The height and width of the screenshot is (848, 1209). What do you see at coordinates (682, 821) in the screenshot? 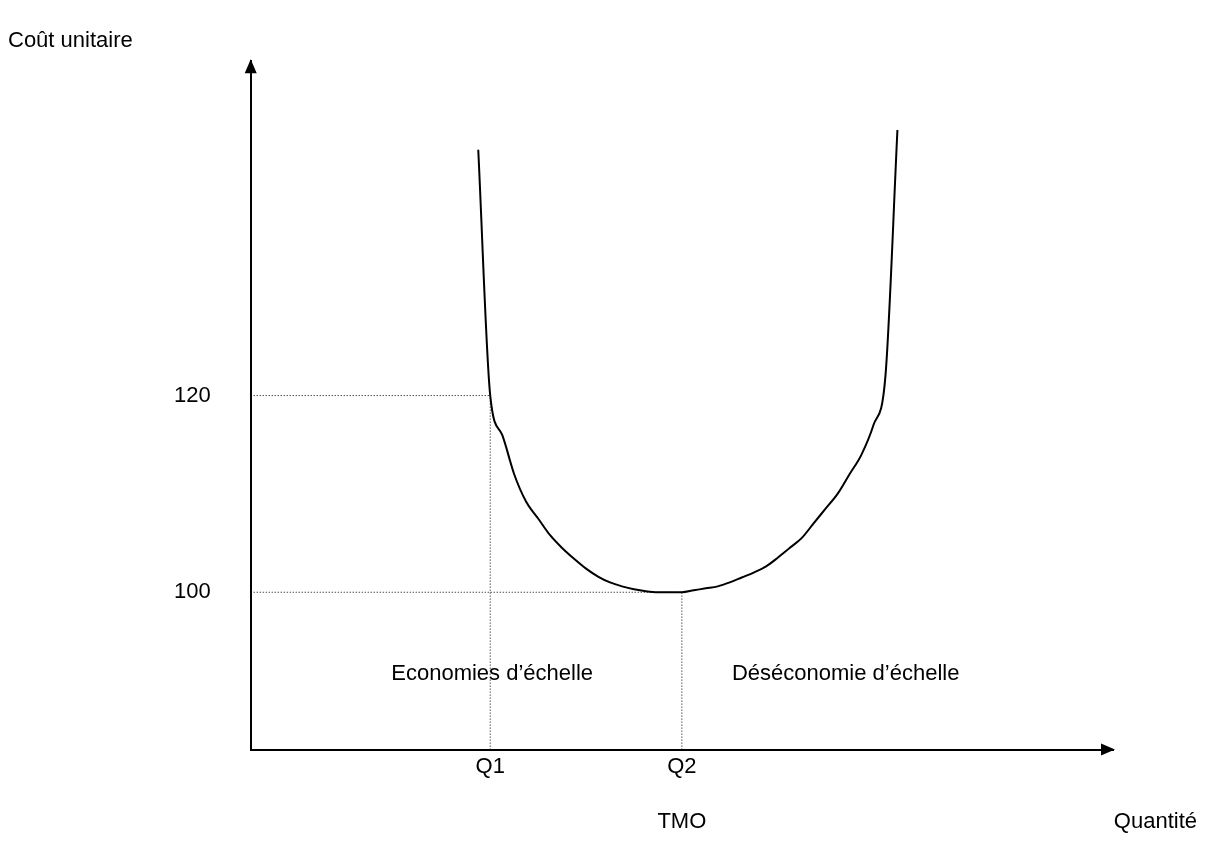
I see `text: TMO` at bounding box center [682, 821].